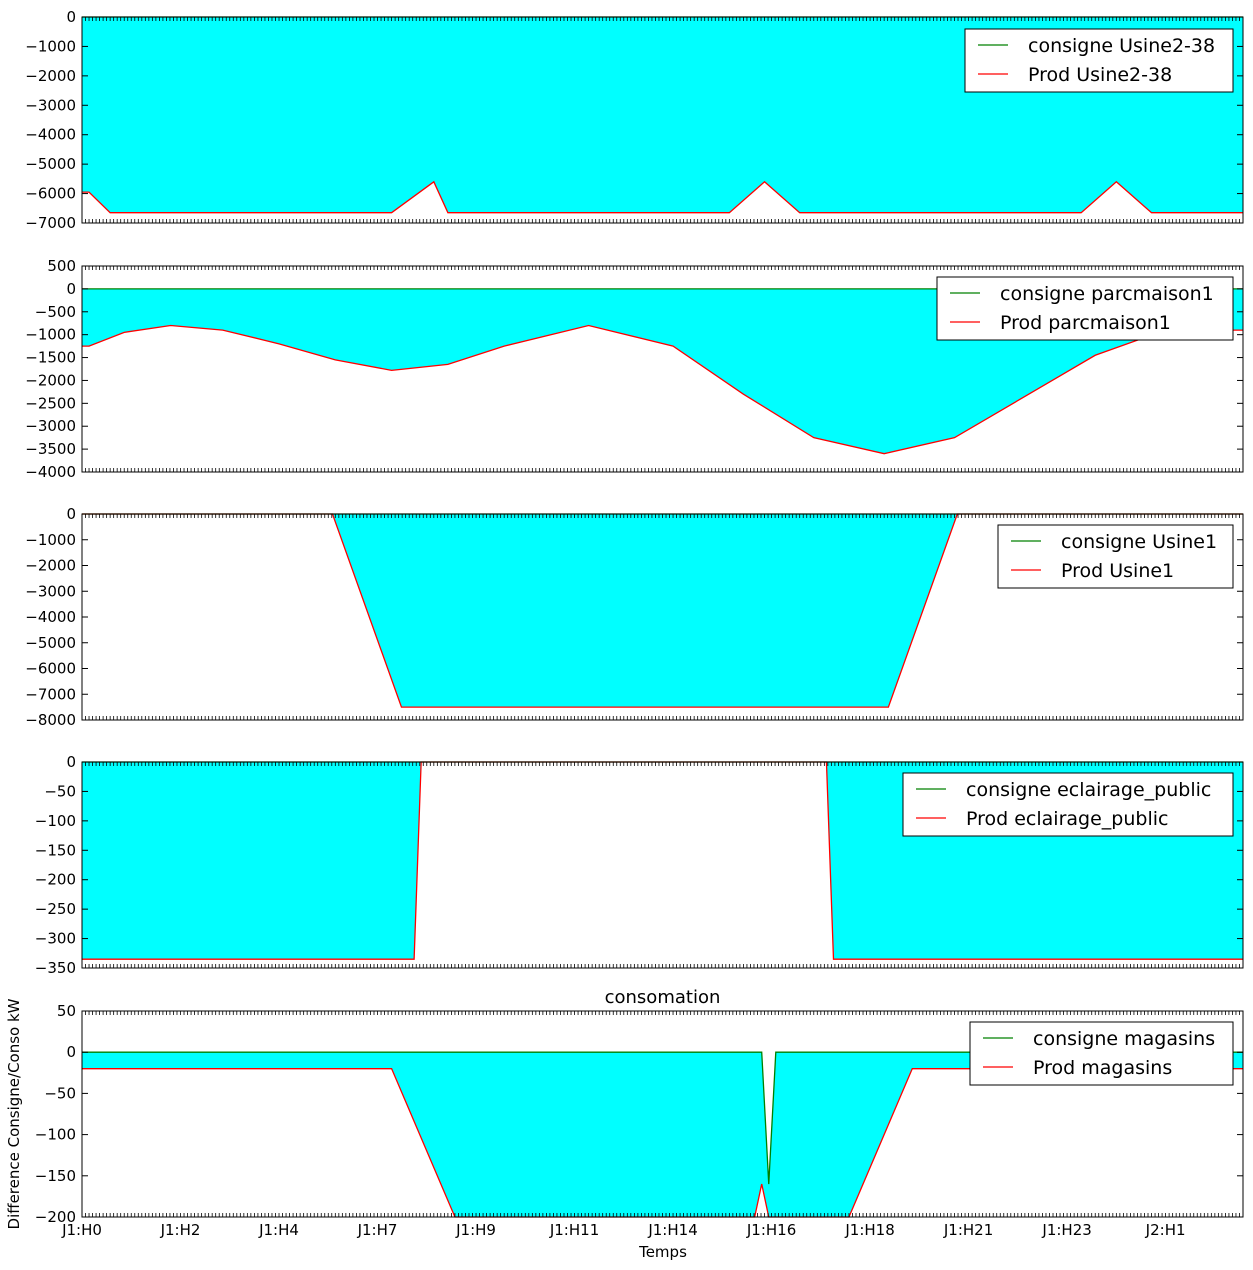  I want to click on y-tick-label: −8000, so click(50, 720).